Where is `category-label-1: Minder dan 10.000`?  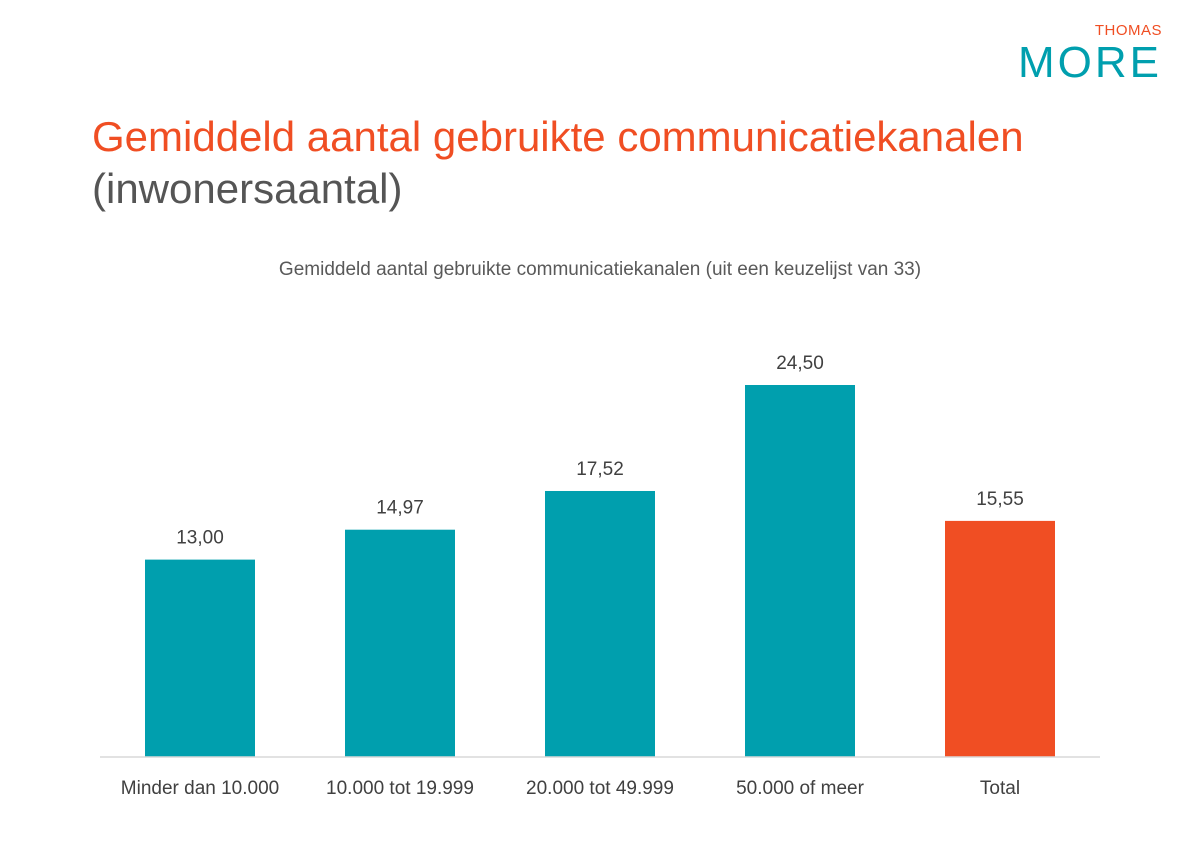 category-label-1: Minder dan 10.000 is located at coordinates (200, 788).